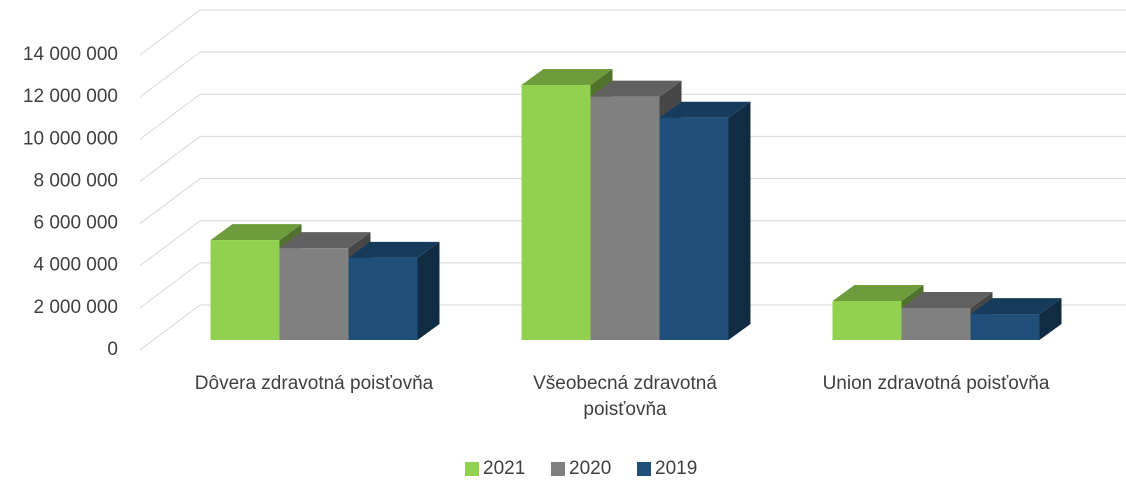 The width and height of the screenshot is (1126, 482). What do you see at coordinates (676, 468) in the screenshot?
I see `legend-label: 2019` at bounding box center [676, 468].